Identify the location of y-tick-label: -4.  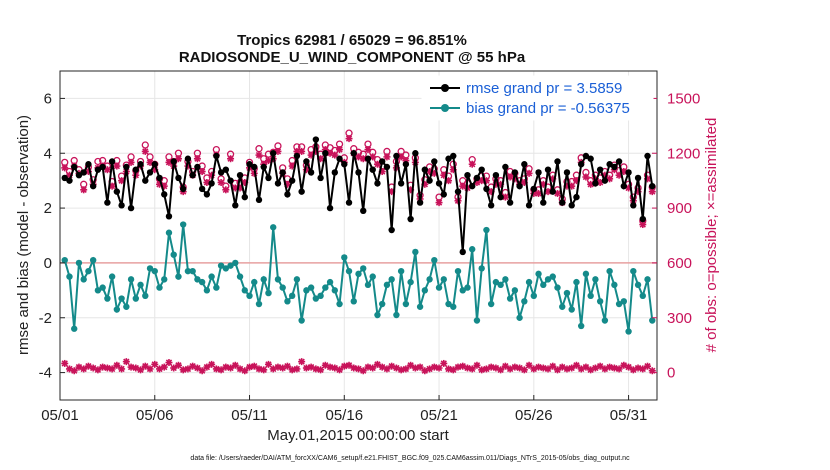
(45, 373).